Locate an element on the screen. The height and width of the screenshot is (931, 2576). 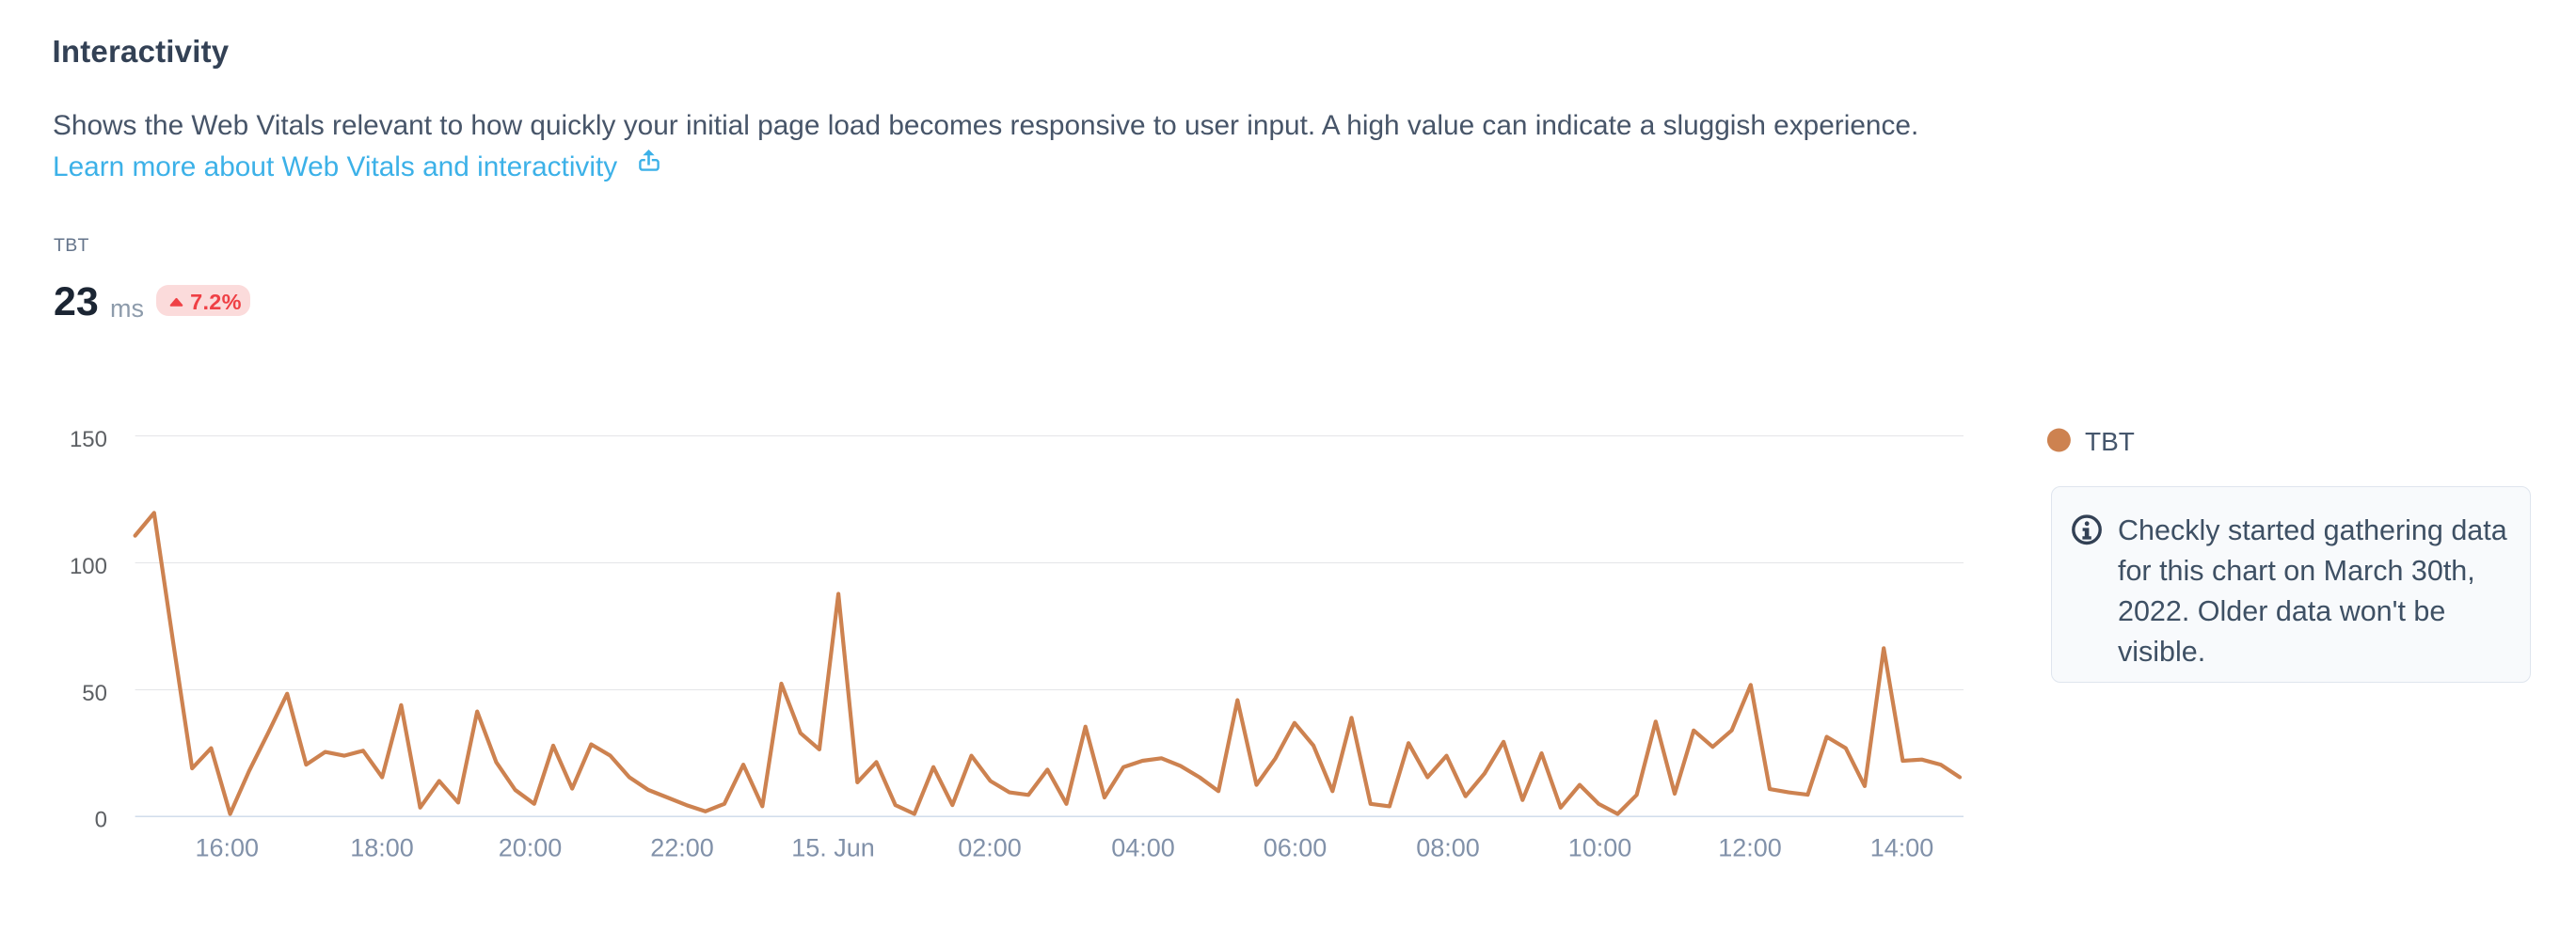
svg-text: 15. Jun is located at coordinates (833, 848).